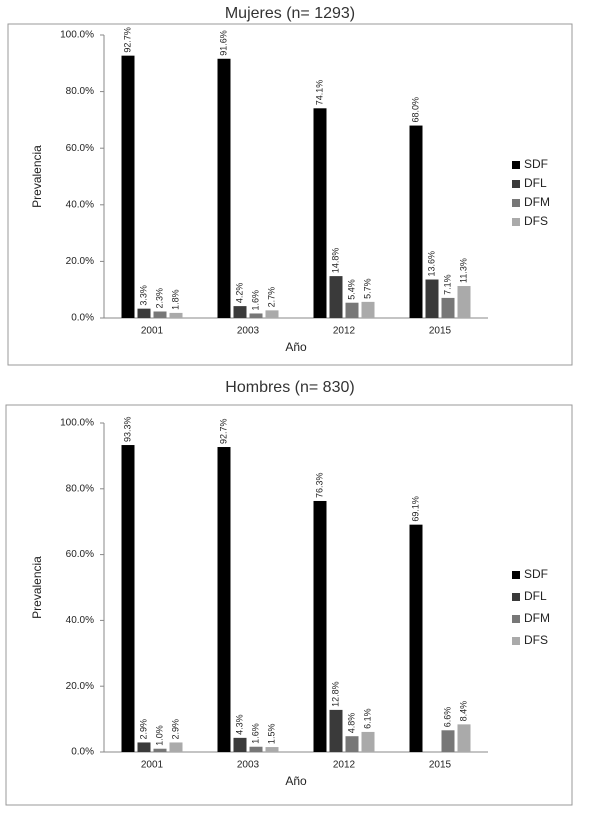  I want to click on value-label: 1.8%, so click(175, 299).